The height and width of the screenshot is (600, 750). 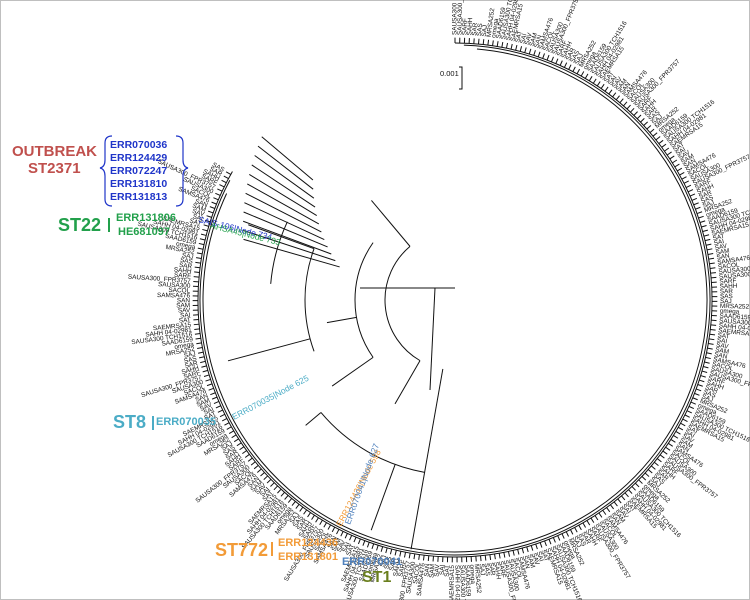 What do you see at coordinates (729, 266) in the screenshot?
I see `tip-label: SACOL` at bounding box center [729, 266].